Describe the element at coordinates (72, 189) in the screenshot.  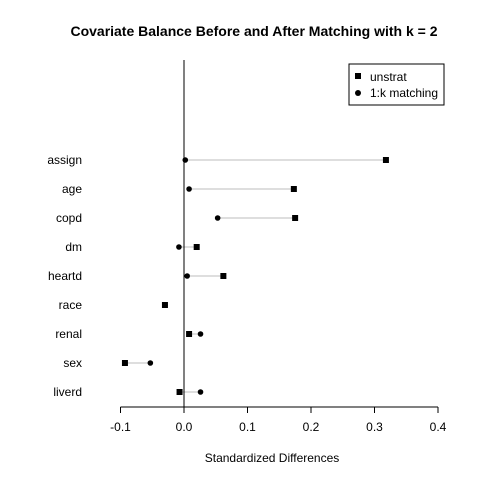
I see `category-label-age: age` at that location.